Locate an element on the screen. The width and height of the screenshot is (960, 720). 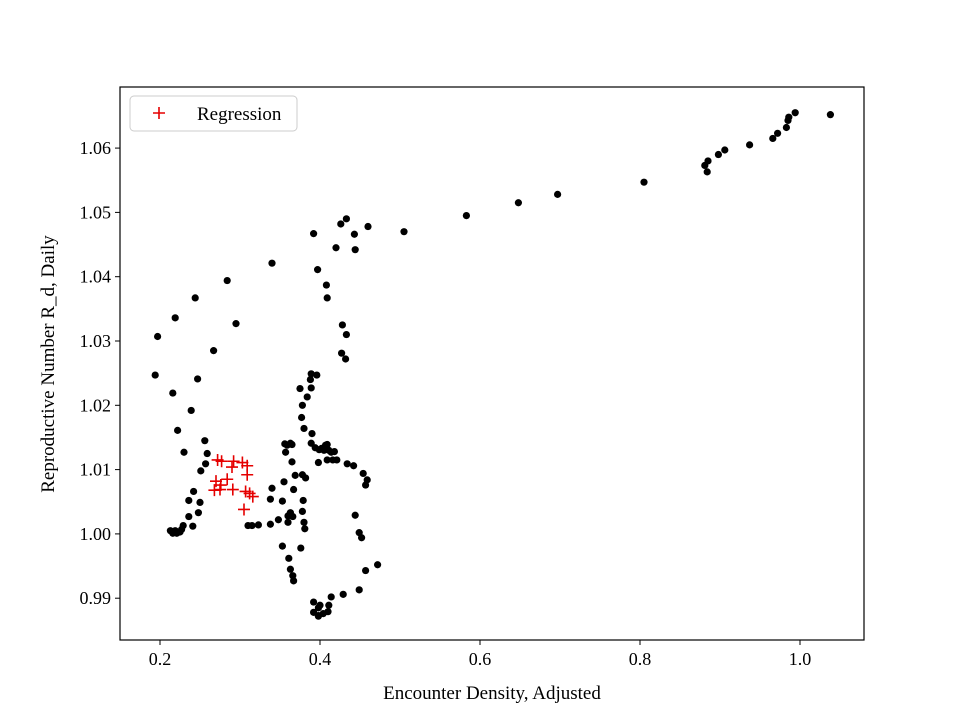
x-tick-label: 0.6 is located at coordinates (480, 659).